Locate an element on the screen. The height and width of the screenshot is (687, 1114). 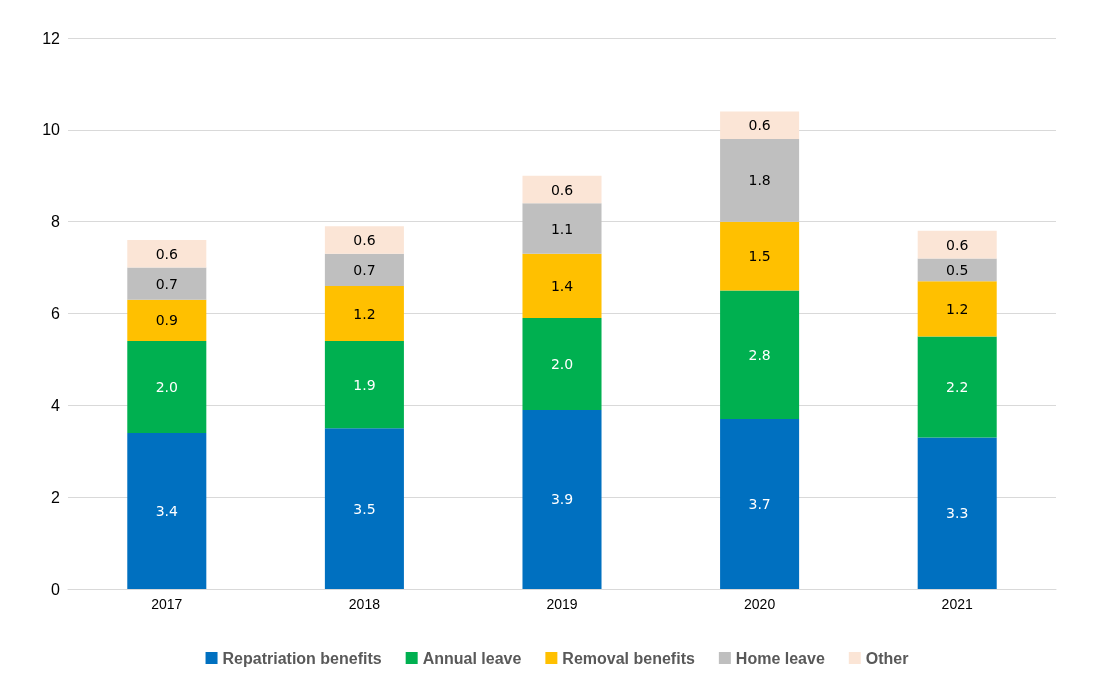
data-label: 3.4 is located at coordinates (167, 510).